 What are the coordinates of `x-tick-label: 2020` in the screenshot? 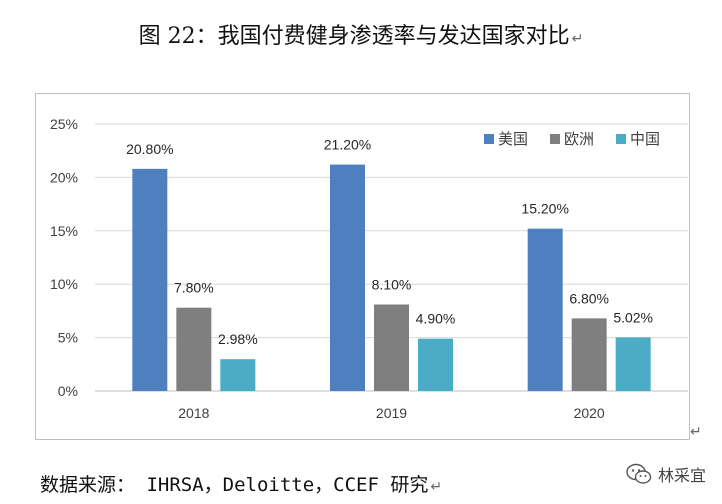 It's located at (589, 413).